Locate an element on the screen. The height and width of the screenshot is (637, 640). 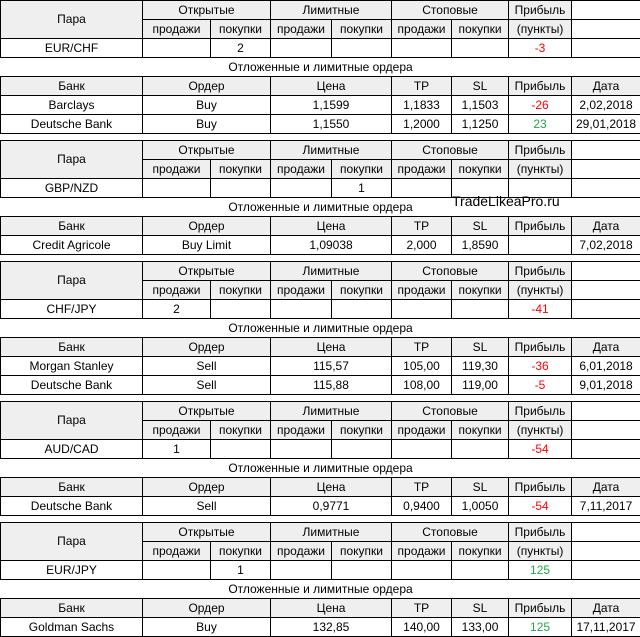
limit-sell-cell is located at coordinates (301, 48).